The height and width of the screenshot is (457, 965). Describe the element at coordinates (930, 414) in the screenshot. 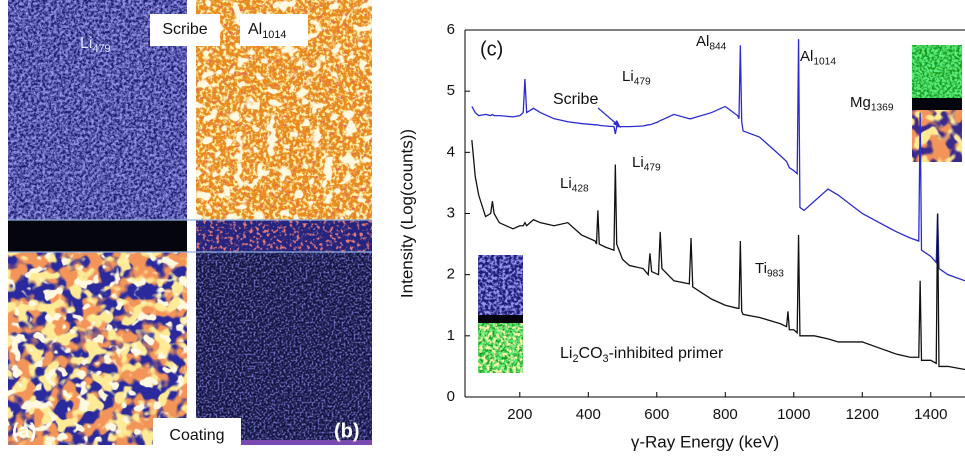

I see `x-tick-label: 1400` at that location.